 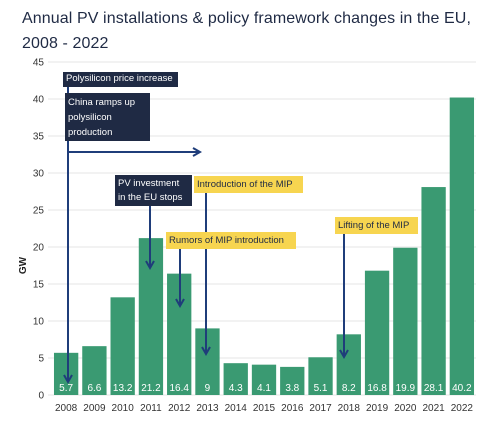 What do you see at coordinates (207, 408) in the screenshot?
I see `x-tick-label: 2013` at bounding box center [207, 408].